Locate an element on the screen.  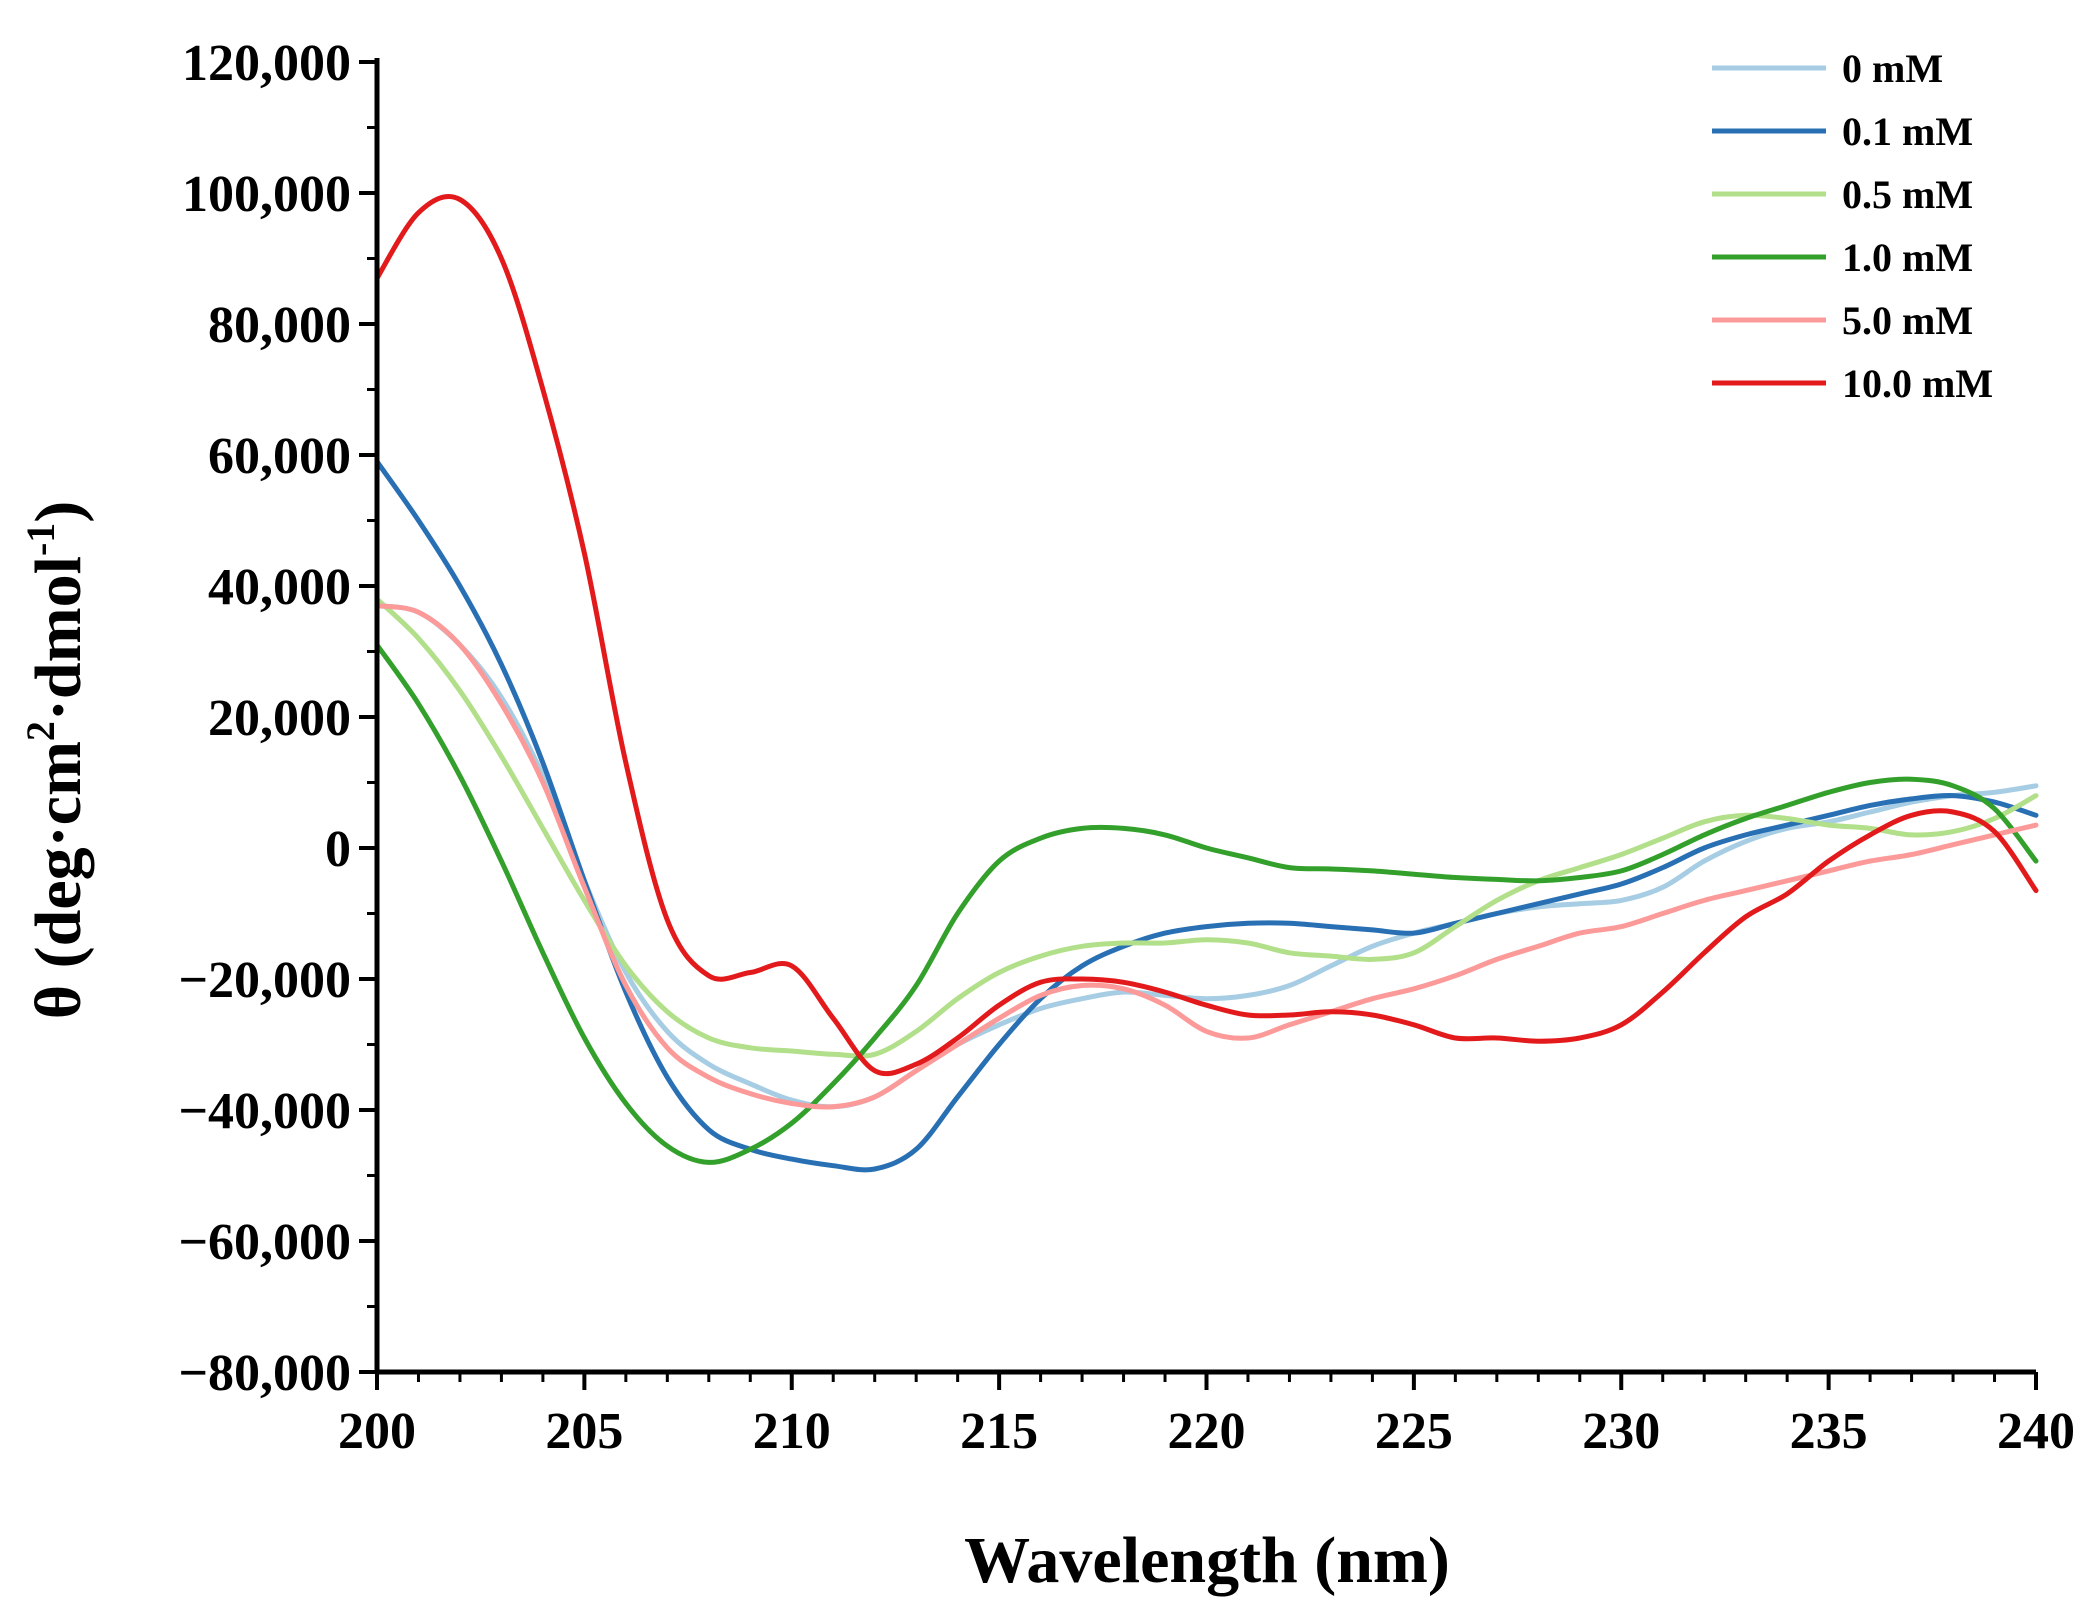
legend-label: 1.0 mM is located at coordinates (1907, 257).